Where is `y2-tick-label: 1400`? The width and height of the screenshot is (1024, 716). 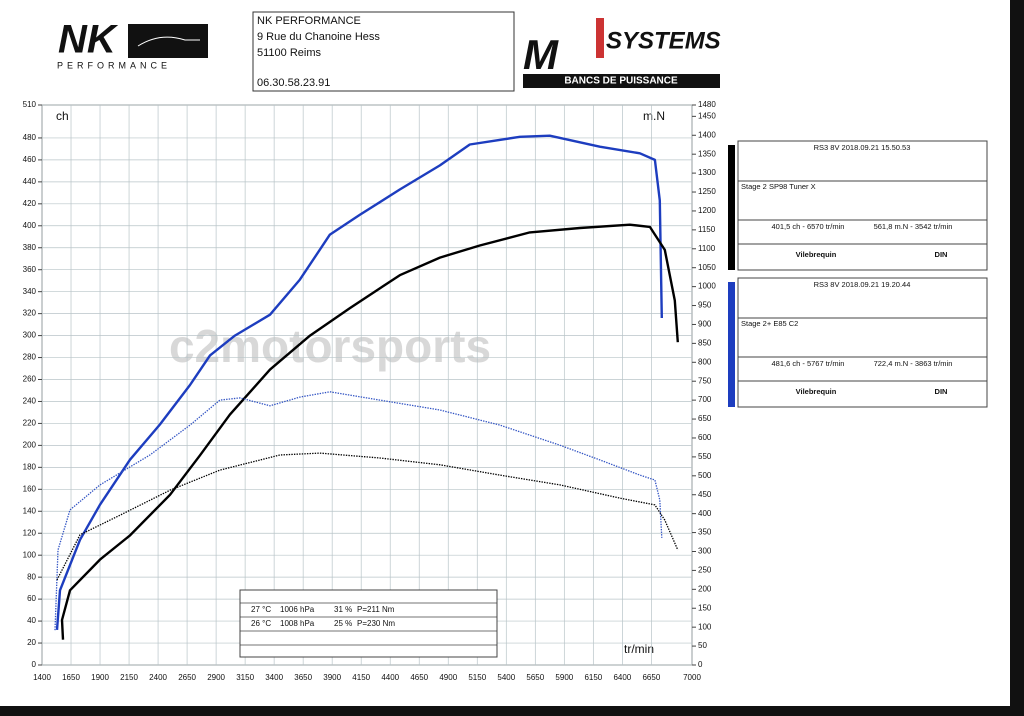 y2-tick-label: 1400 is located at coordinates (707, 134).